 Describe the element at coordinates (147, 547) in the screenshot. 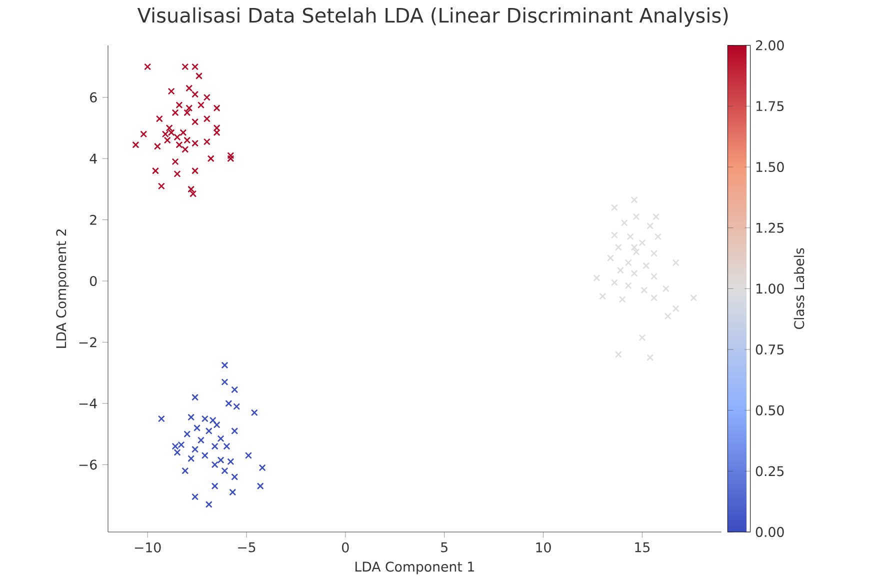

I see `x-tick-label: −10` at that location.